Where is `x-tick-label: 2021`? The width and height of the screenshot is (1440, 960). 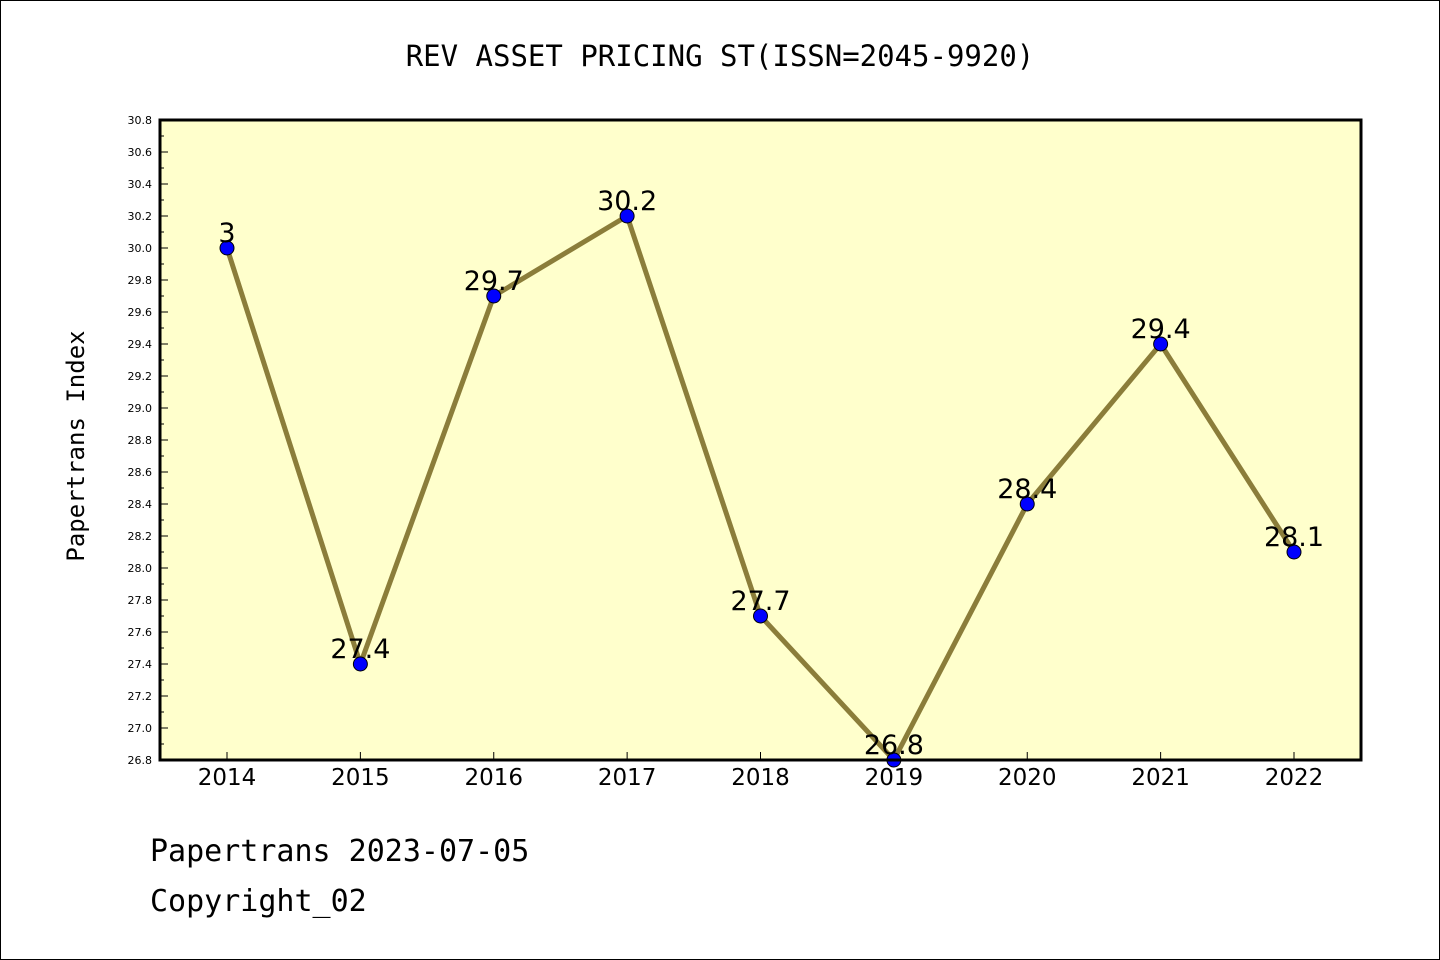 x-tick-label: 2021 is located at coordinates (1160, 778).